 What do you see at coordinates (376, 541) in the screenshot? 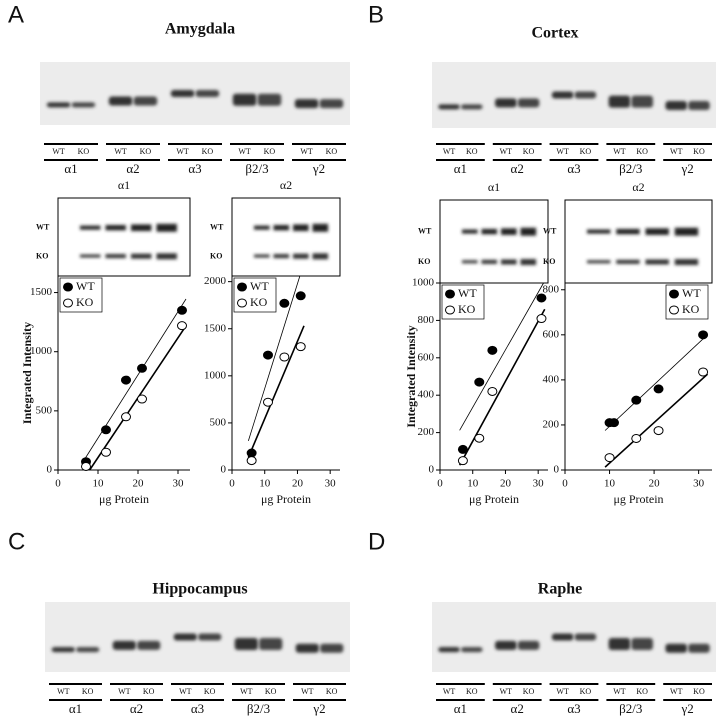
I see `panel-letter: D` at bounding box center [376, 541].